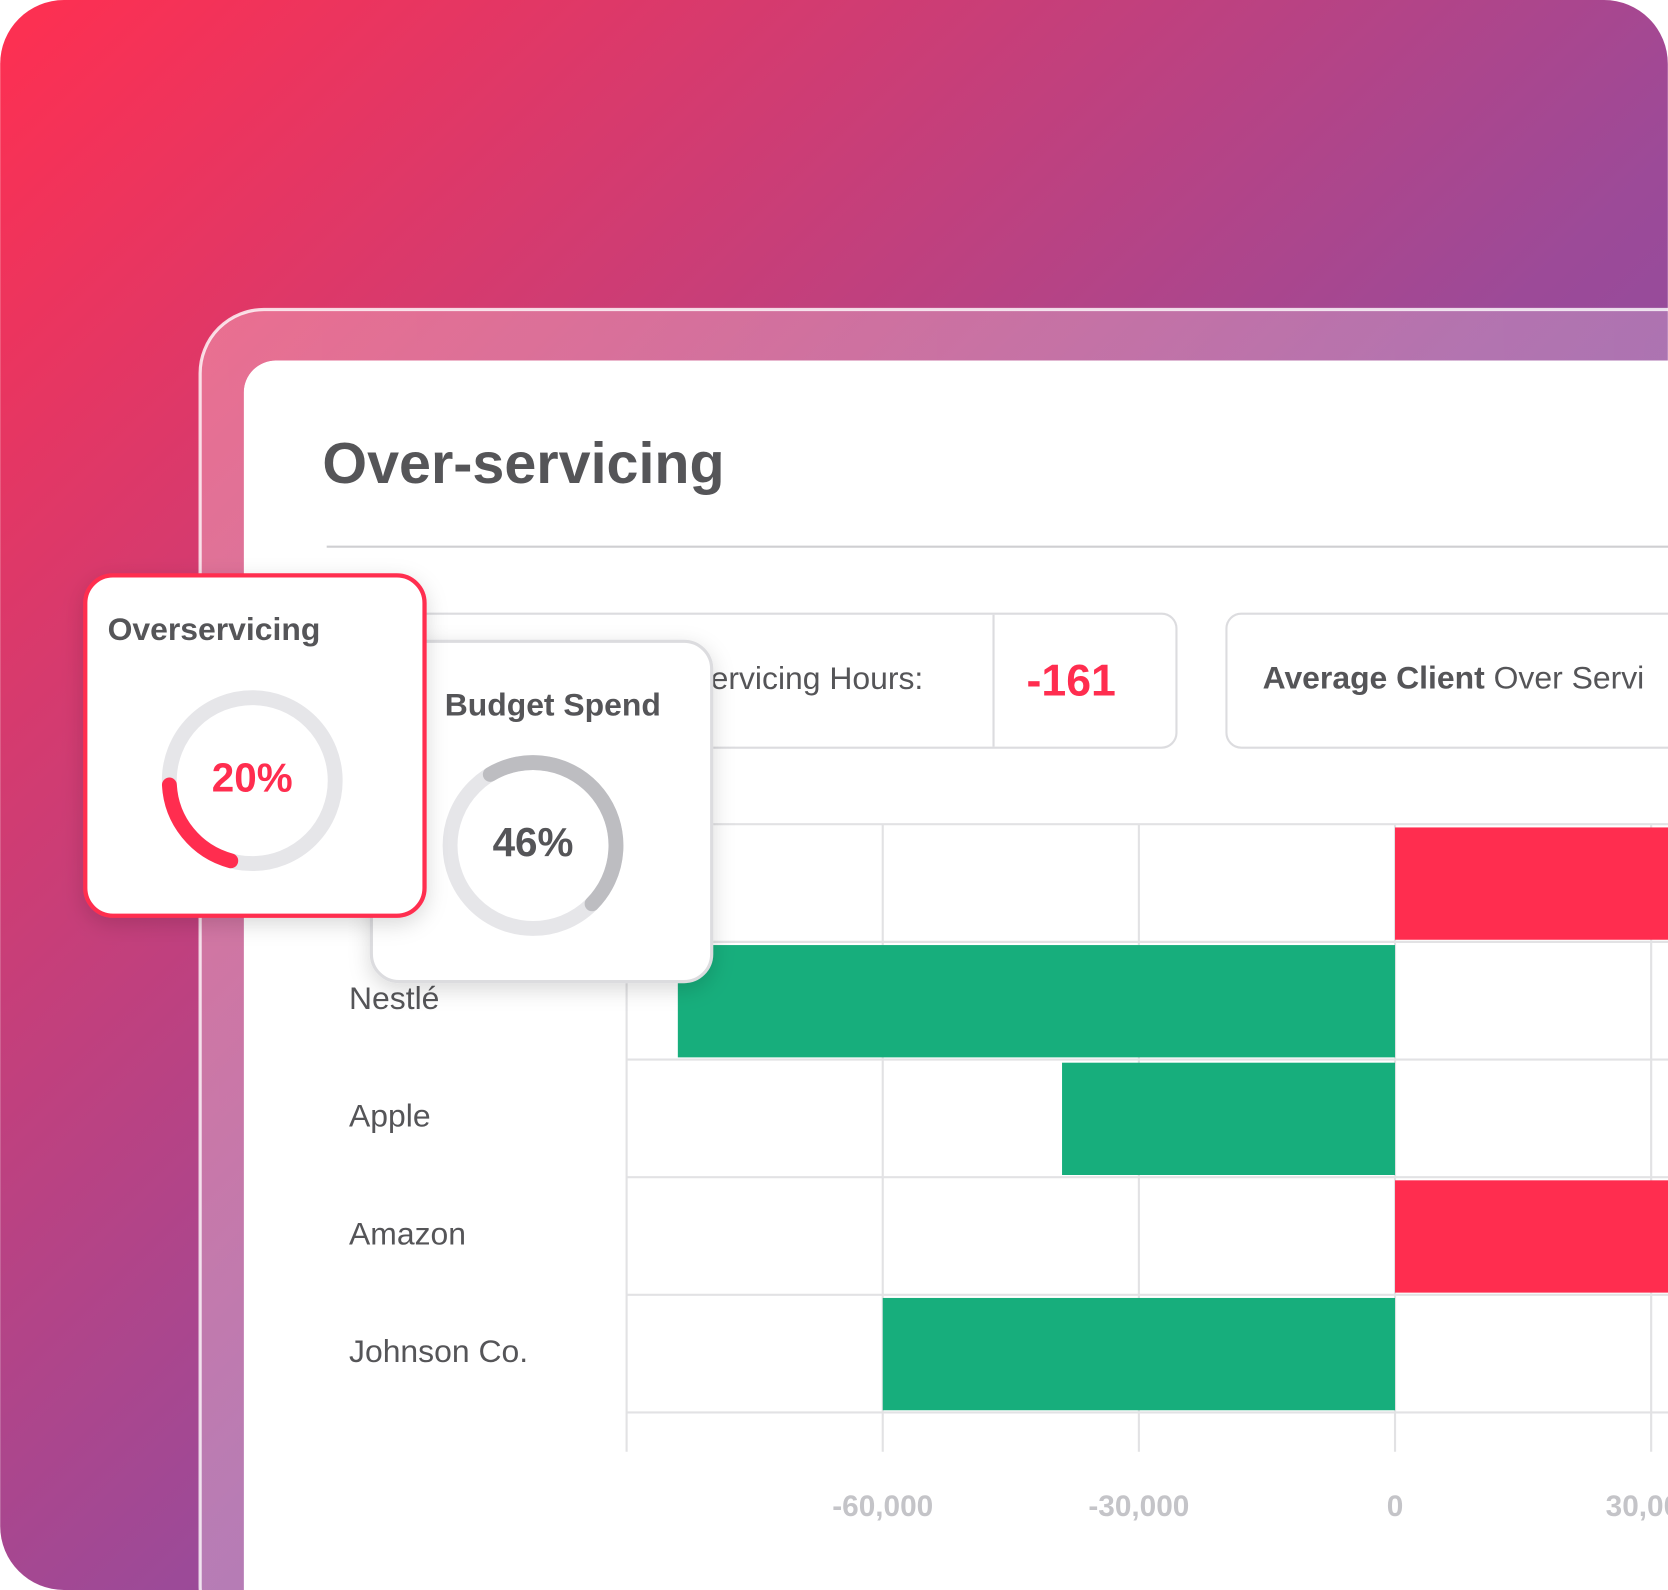  What do you see at coordinates (407, 1233) in the screenshot?
I see `category-label: Amazon` at bounding box center [407, 1233].